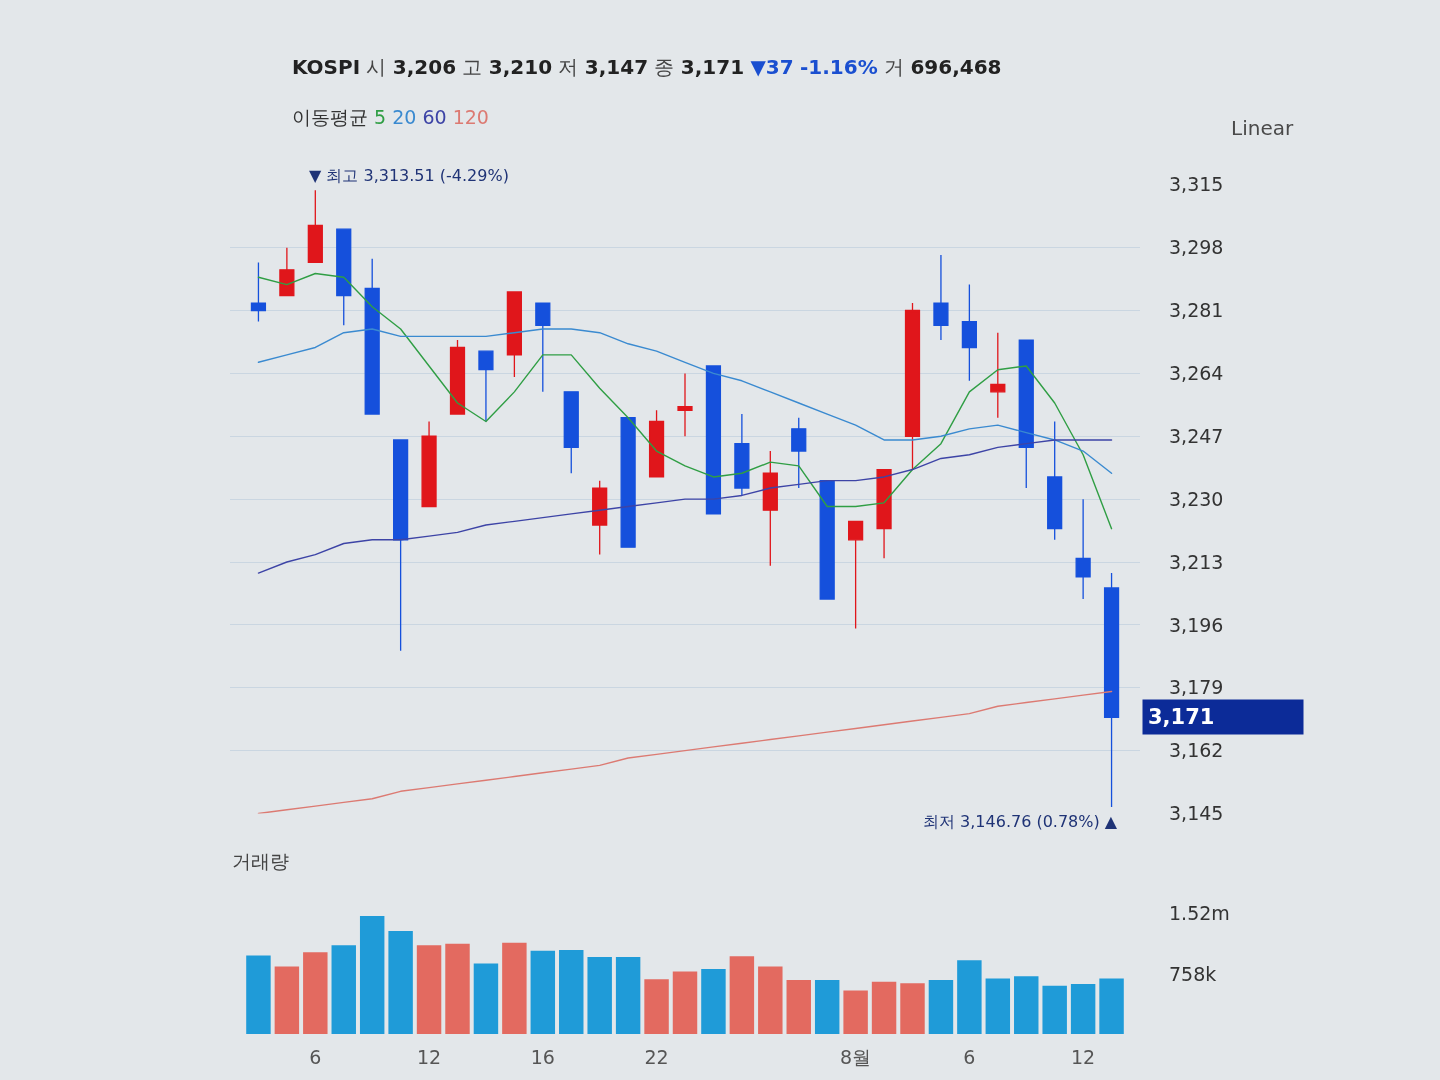 The image size is (1440, 1080). Describe the element at coordinates (470, 117) in the screenshot. I see `text: 120` at that location.